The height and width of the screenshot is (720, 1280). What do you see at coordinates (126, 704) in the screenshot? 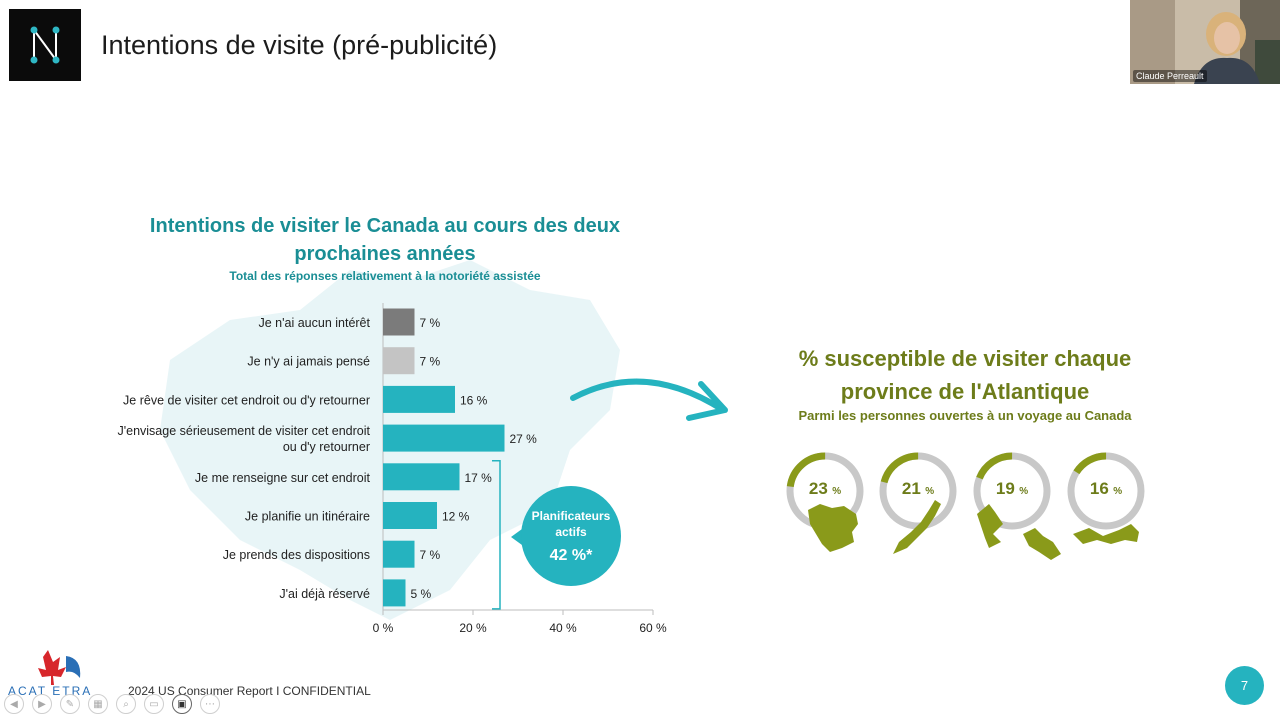
I see `zoom-icon: ⌕` at bounding box center [126, 704].